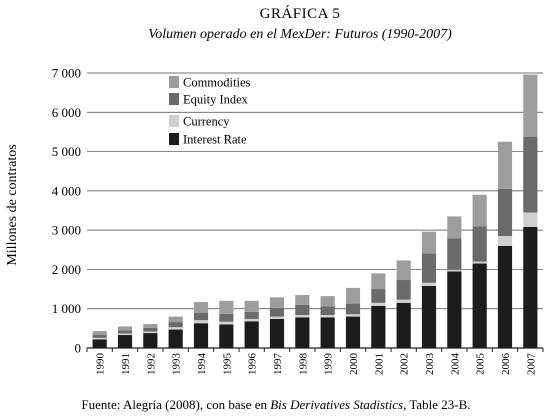 The height and width of the screenshot is (417, 552). Describe the element at coordinates (455, 364) in the screenshot. I see `x-tick-label: 2004` at that location.